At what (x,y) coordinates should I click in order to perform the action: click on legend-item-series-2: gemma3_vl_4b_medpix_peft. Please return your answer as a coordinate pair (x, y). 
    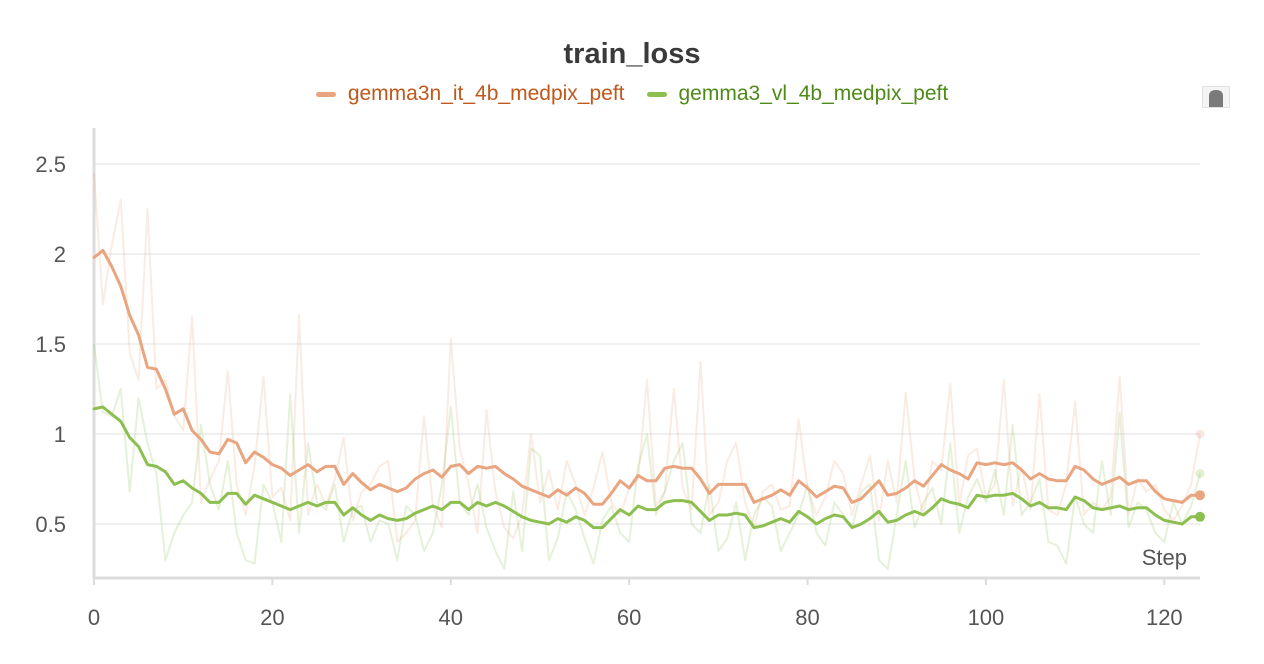
    Looking at the image, I should click on (797, 94).